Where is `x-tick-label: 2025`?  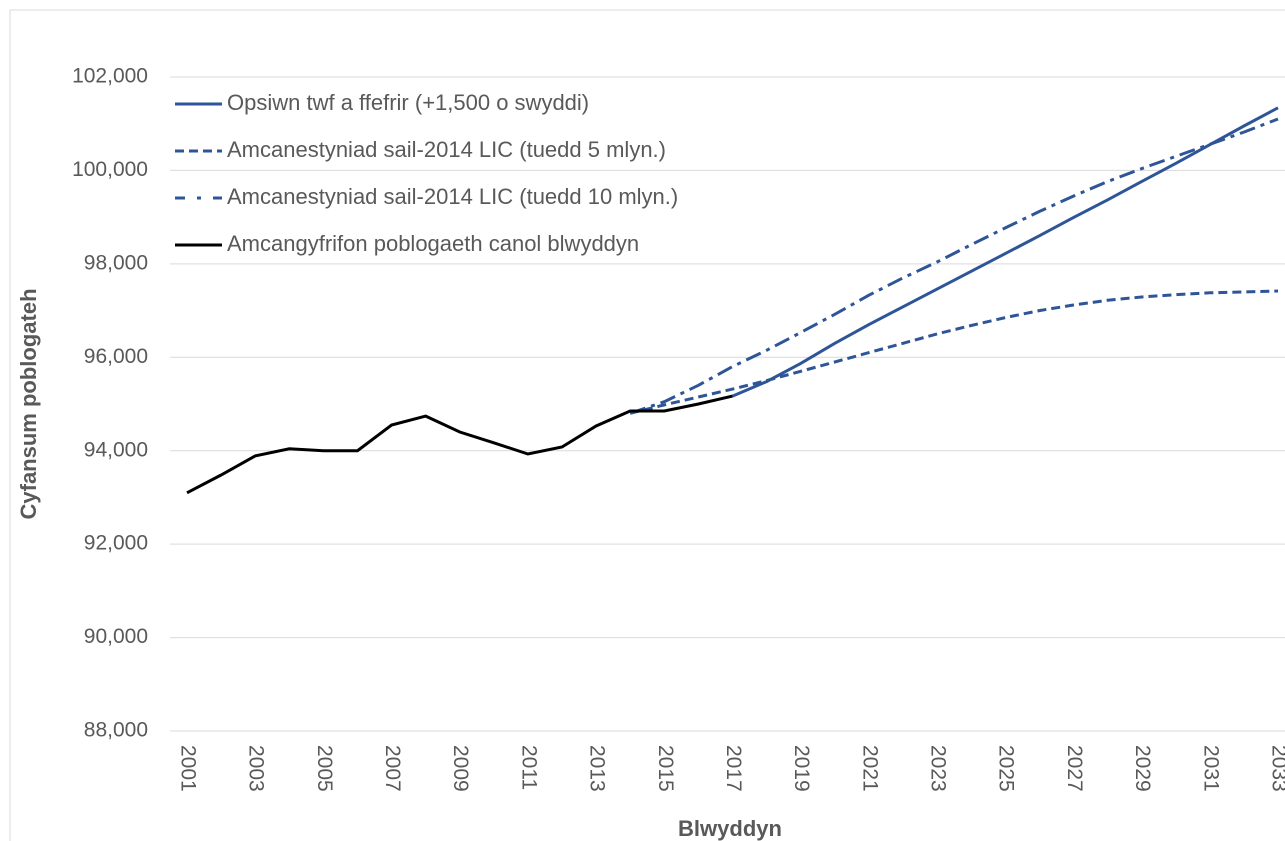
x-tick-label: 2025 is located at coordinates (1006, 768).